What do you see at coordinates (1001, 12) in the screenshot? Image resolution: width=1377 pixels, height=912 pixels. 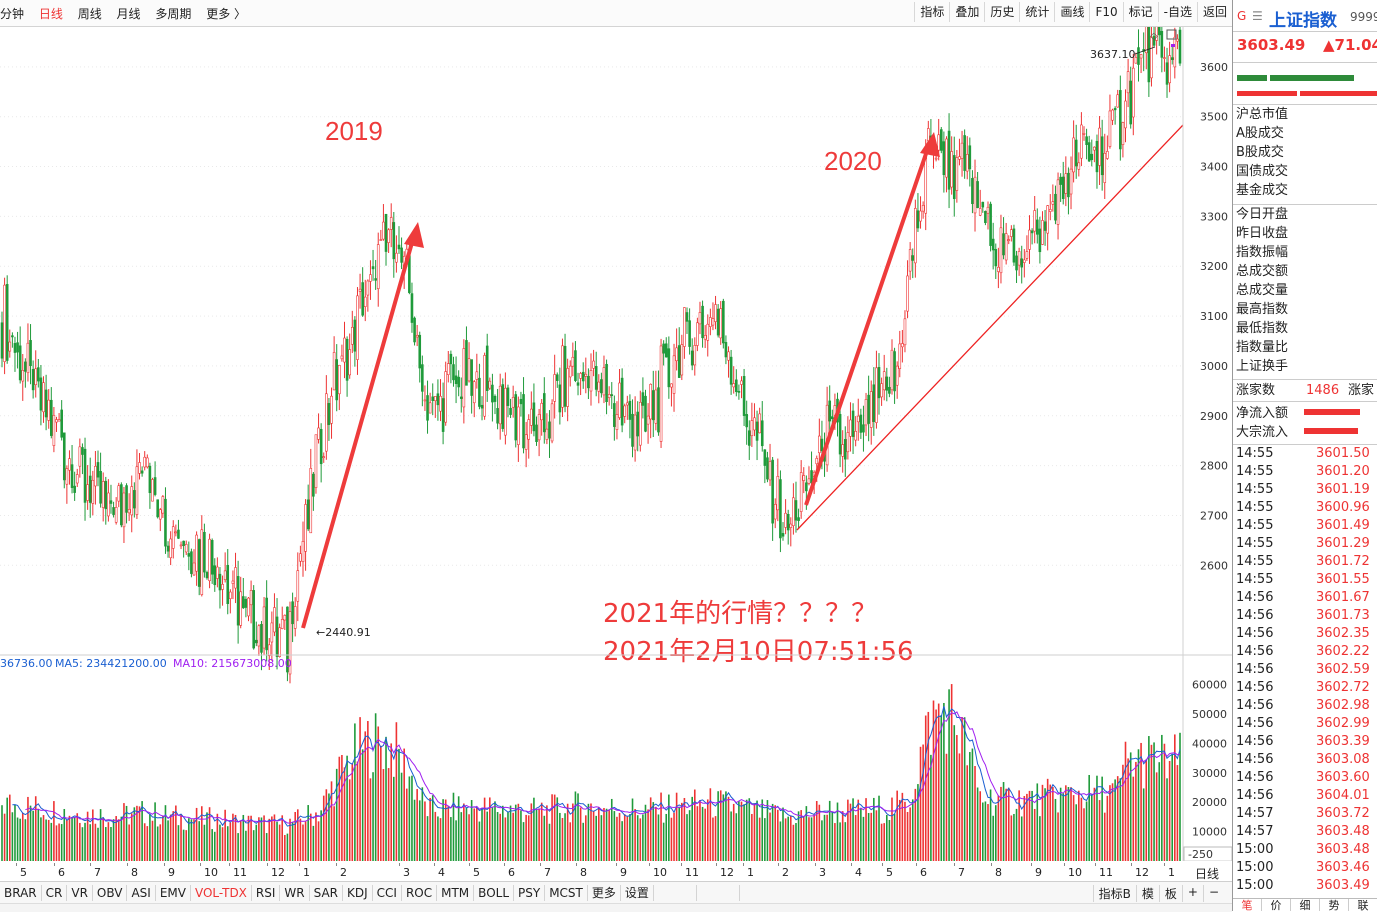 I see `history-button: 历史` at bounding box center [1001, 12].